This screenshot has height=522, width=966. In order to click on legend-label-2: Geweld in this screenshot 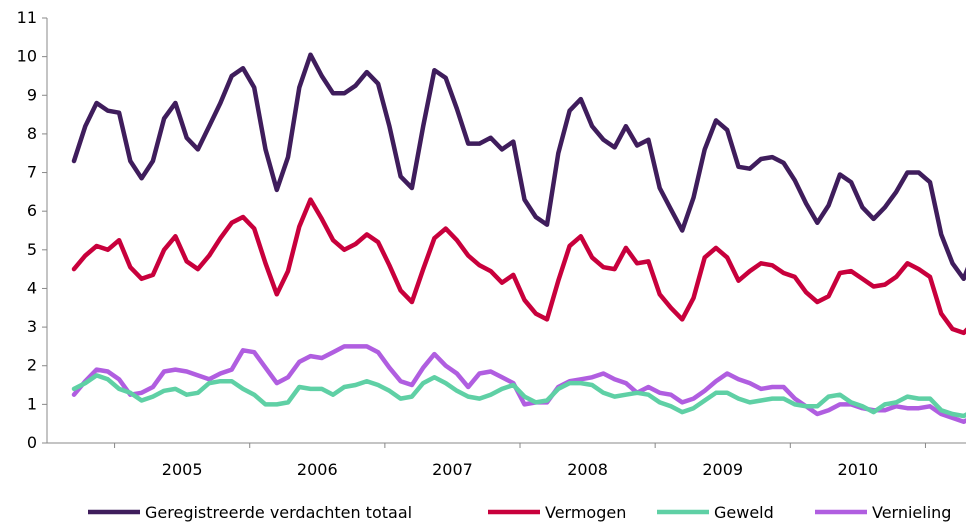, I will do `click(744, 512)`.